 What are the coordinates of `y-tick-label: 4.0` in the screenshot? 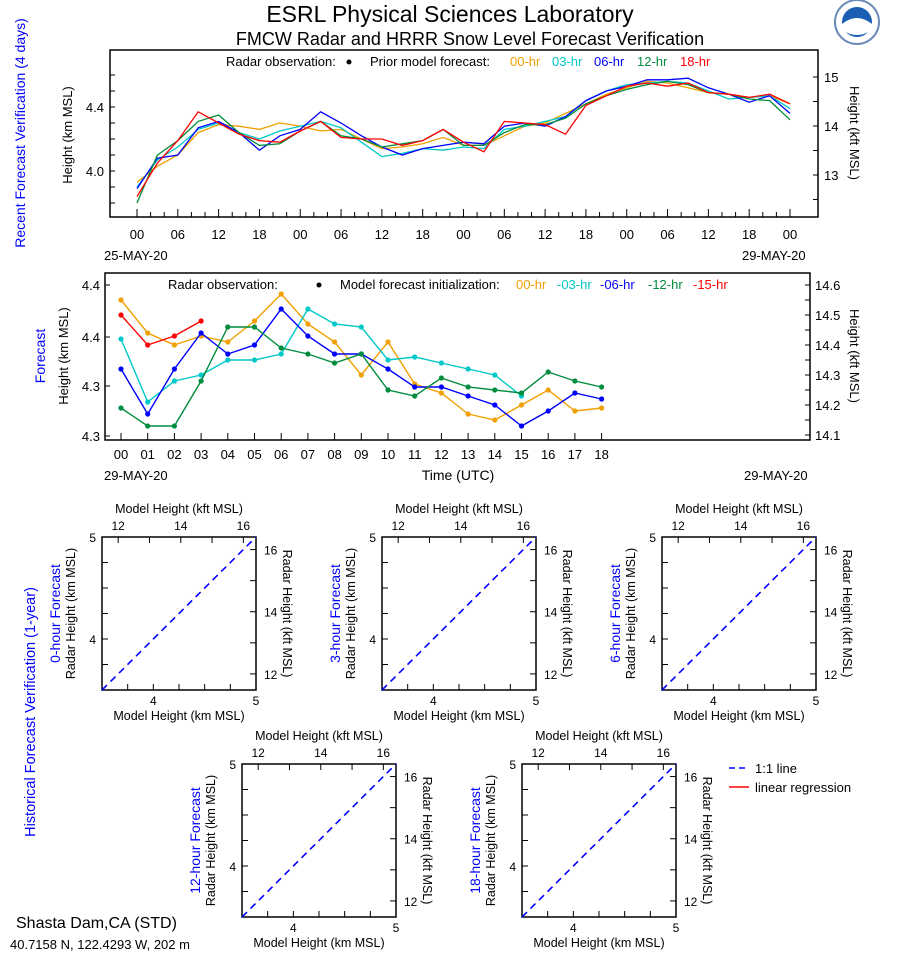 It's located at (95, 171).